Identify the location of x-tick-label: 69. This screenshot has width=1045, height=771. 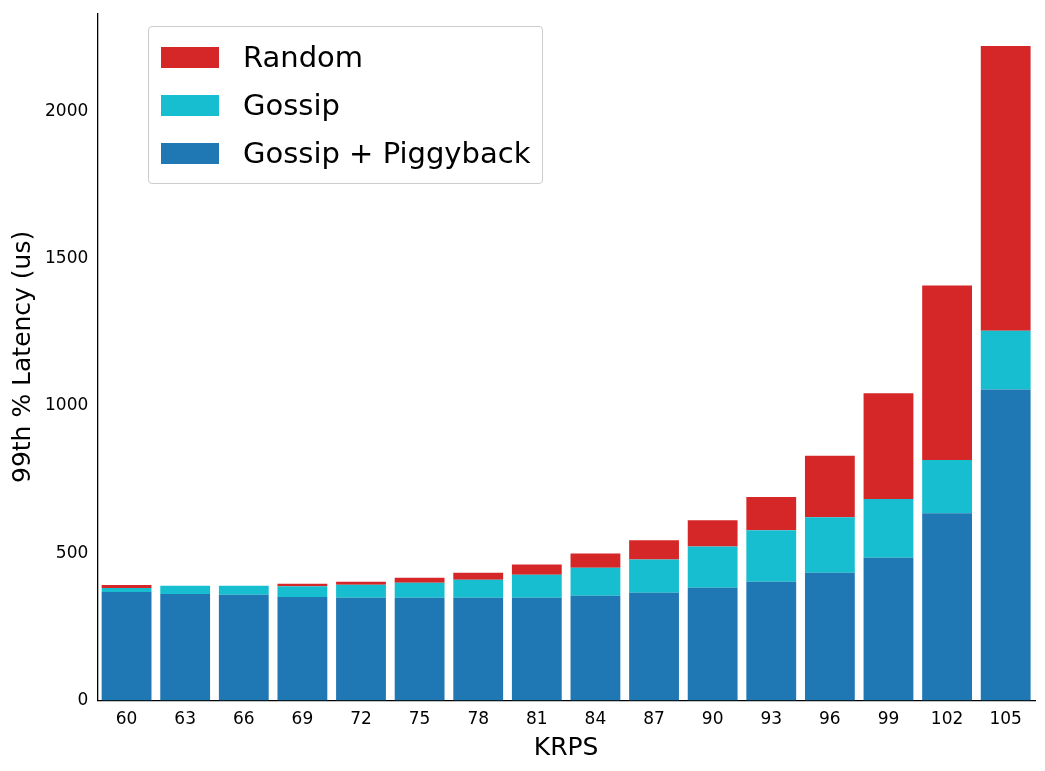
(302, 718).